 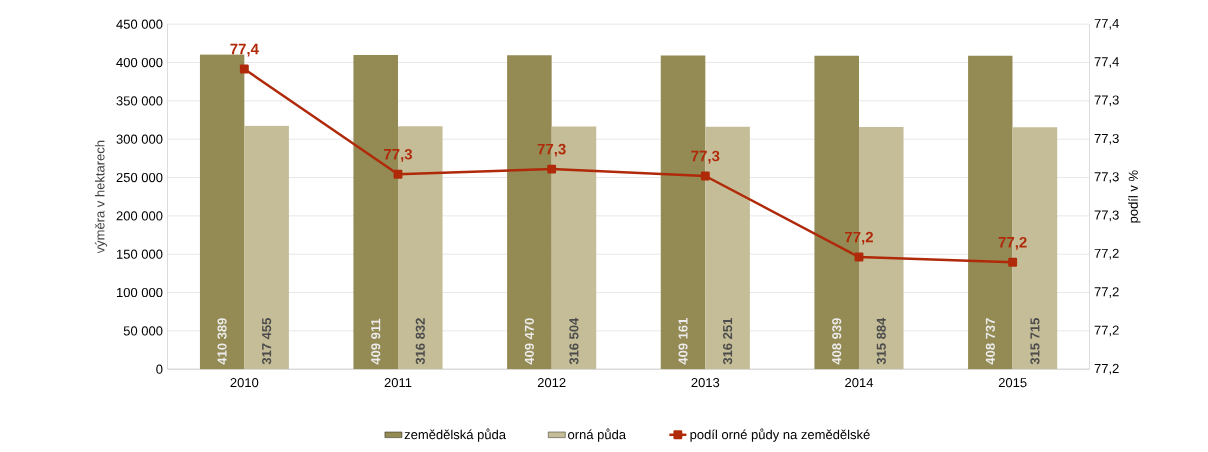 What do you see at coordinates (551, 382) in the screenshot?
I see `x-tick-label: 2012` at bounding box center [551, 382].